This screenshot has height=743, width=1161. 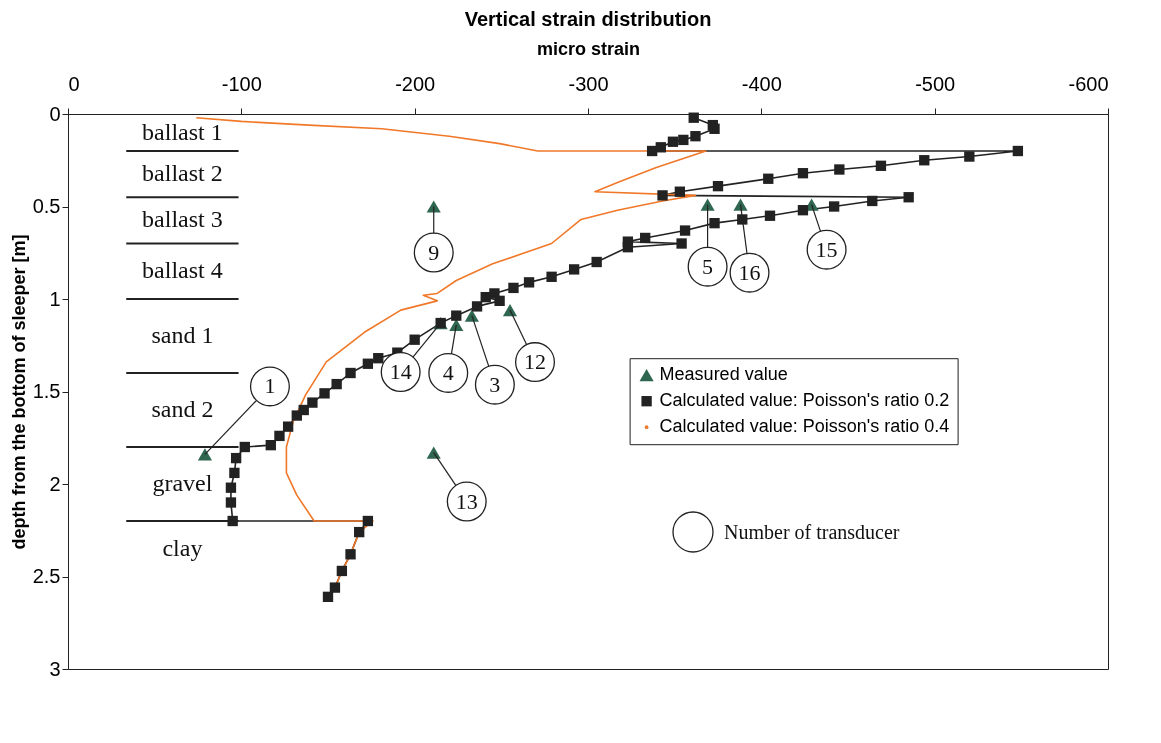 I want to click on x-tick-label: -200, so click(x=415, y=83).